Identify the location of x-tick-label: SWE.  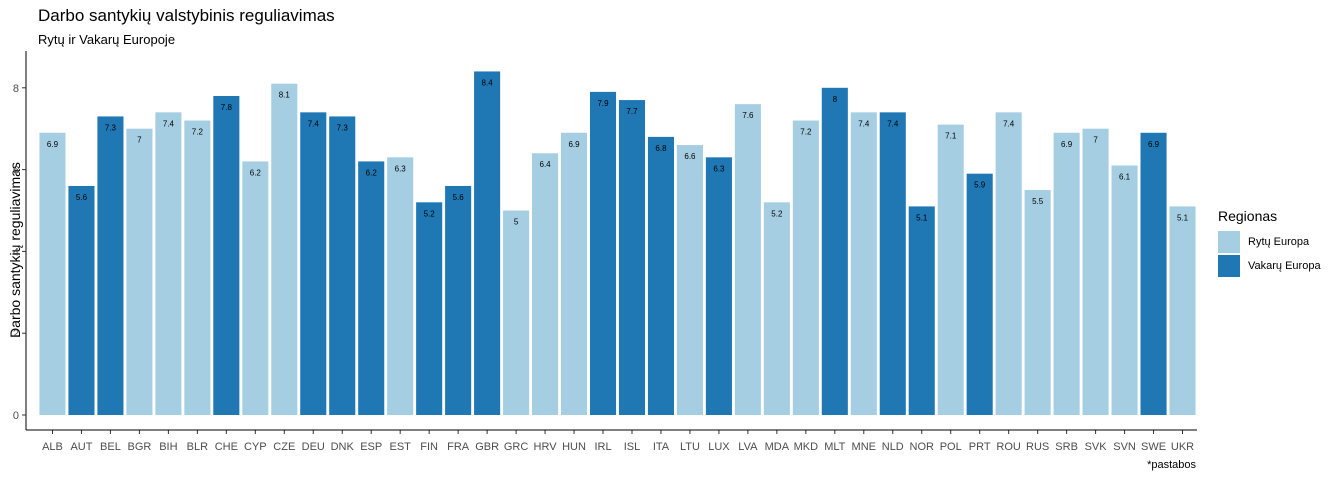
(1153, 447).